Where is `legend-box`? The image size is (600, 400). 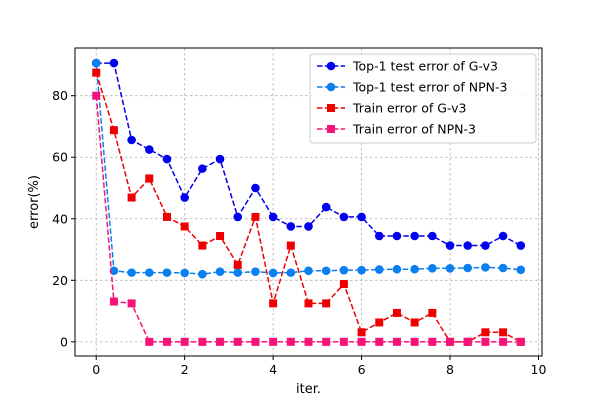
legend-box is located at coordinates (423, 98).